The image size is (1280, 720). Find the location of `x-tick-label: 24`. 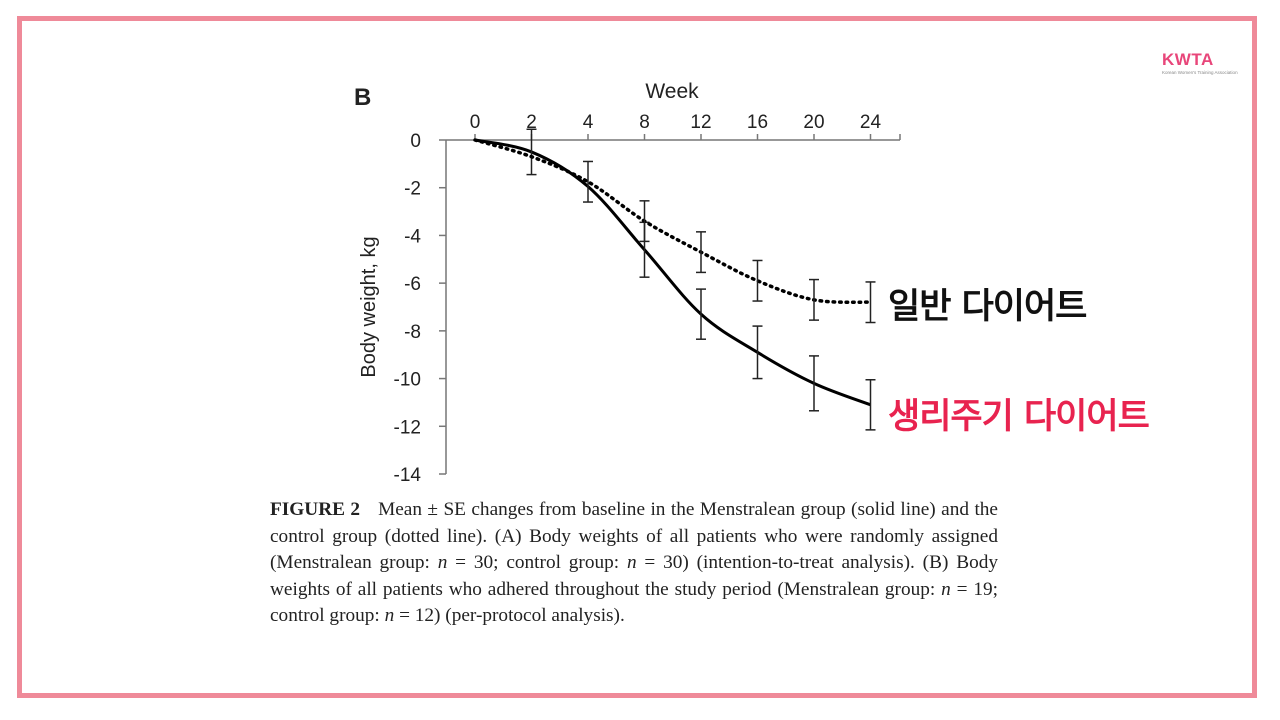

x-tick-label: 24 is located at coordinates (871, 122).